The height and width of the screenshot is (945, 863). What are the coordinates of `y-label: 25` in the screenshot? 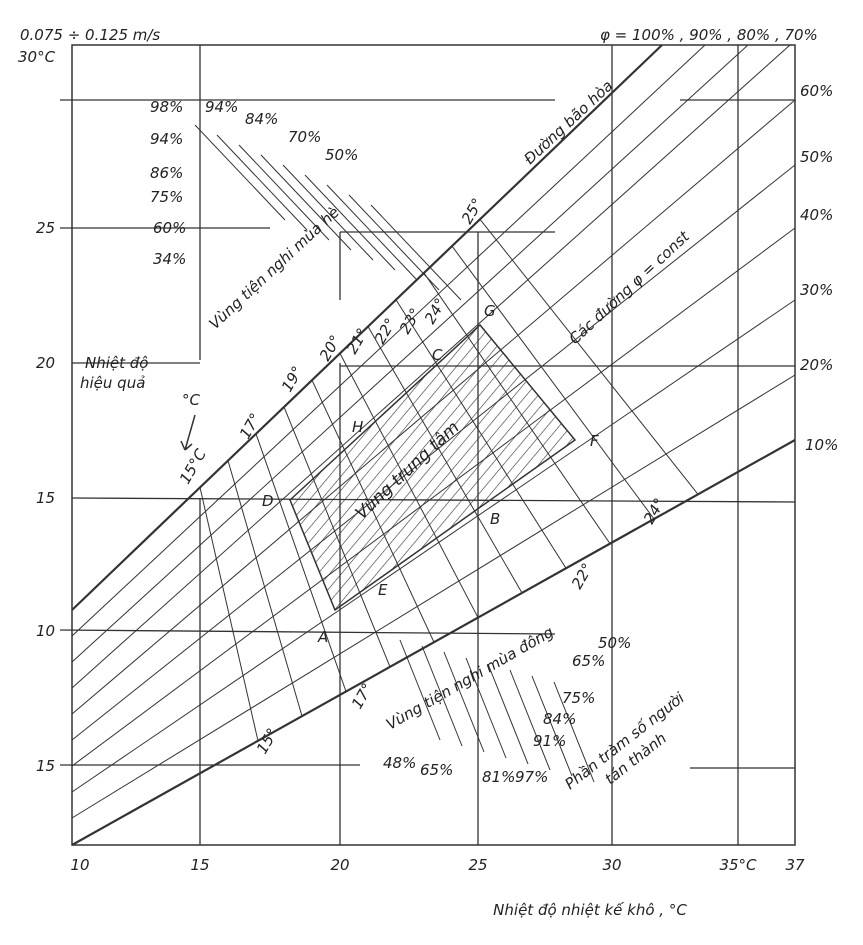 It's located at (45, 228).